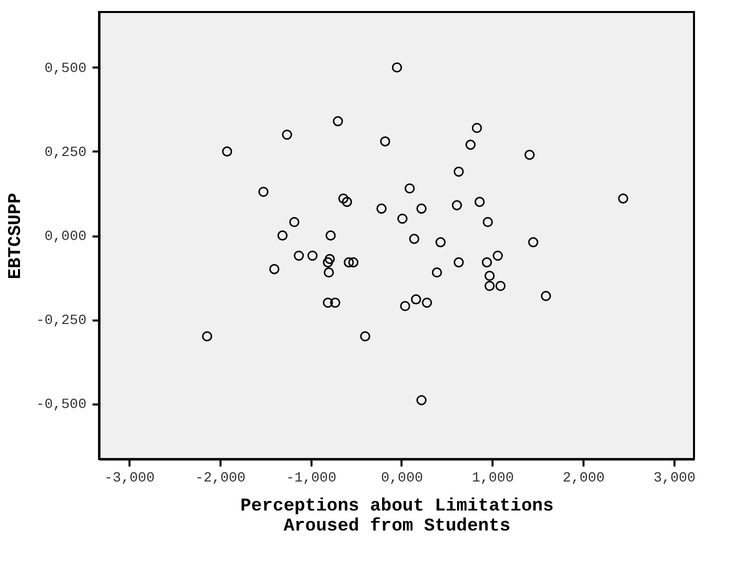 The height and width of the screenshot is (565, 738). What do you see at coordinates (65, 68) in the screenshot?
I see `y-tick-label: 0,500` at bounding box center [65, 68].